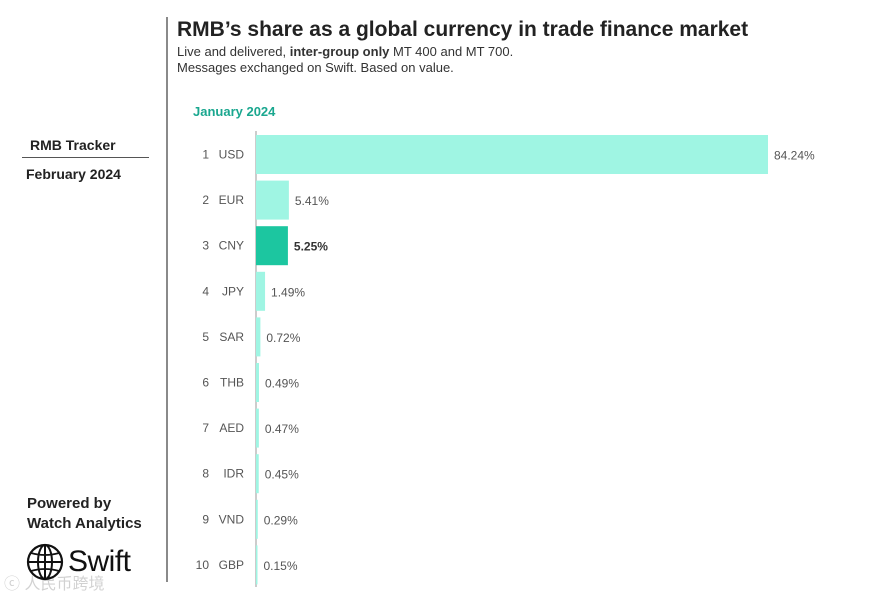  What do you see at coordinates (232, 519) in the screenshot?
I see `category-label: VND` at bounding box center [232, 519].